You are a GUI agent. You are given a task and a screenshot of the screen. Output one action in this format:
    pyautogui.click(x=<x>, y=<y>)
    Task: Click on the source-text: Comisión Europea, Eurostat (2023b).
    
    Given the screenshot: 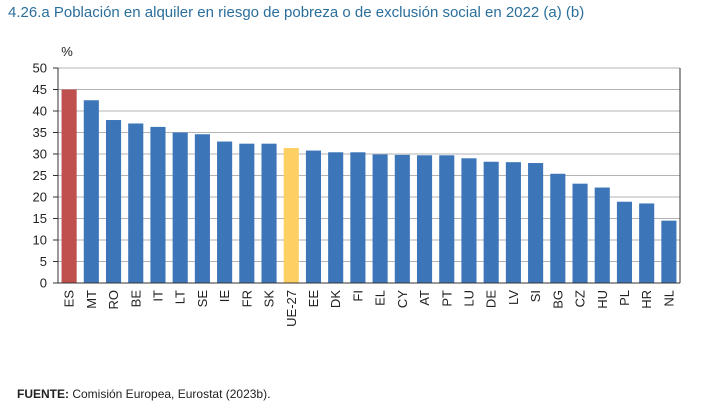 What is the action you would take?
    pyautogui.click(x=170, y=394)
    